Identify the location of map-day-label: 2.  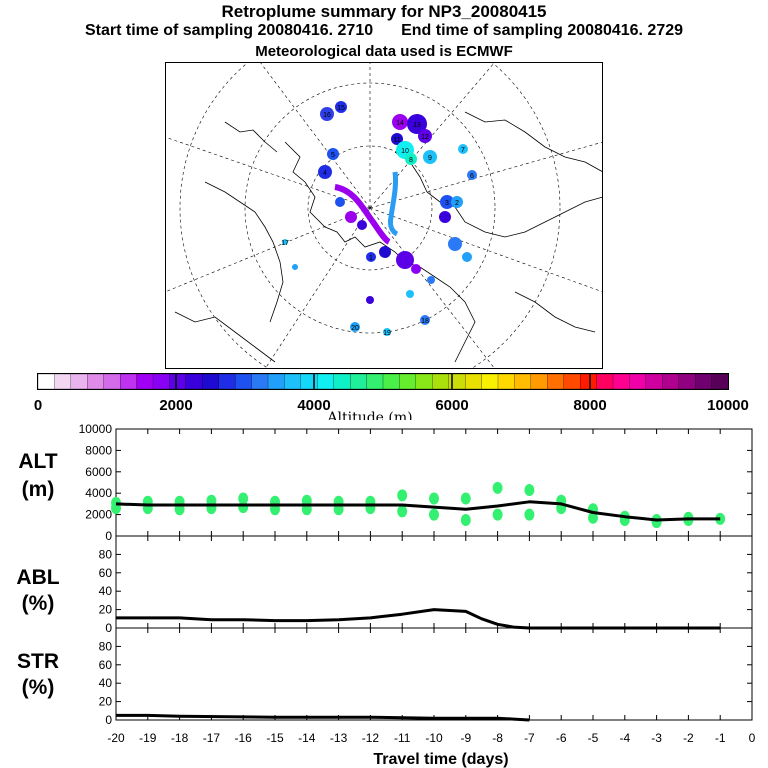
(457, 203).